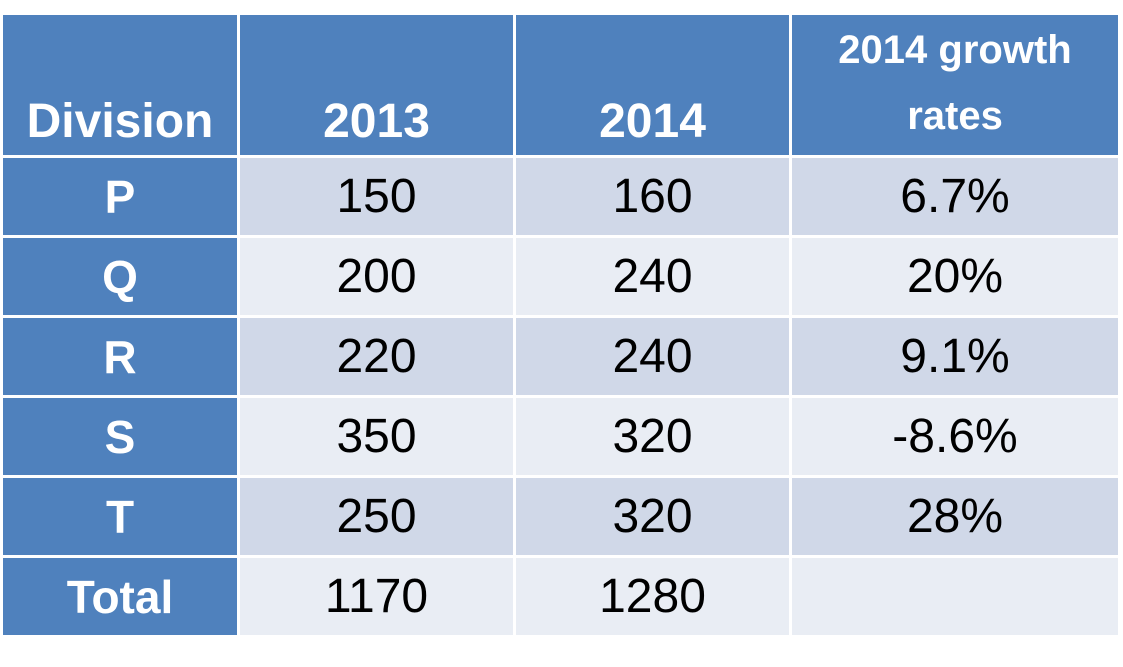 This screenshot has width=1123, height=667. Describe the element at coordinates (376, 436) in the screenshot. I see `cell-2013: 350` at that location.